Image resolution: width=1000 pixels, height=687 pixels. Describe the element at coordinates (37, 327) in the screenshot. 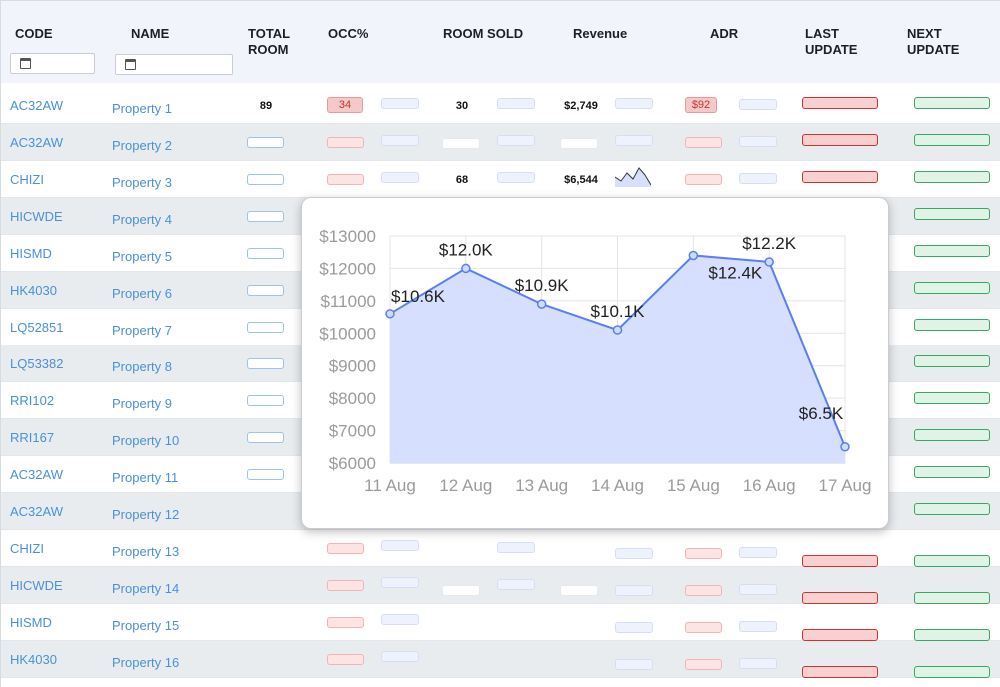

I see `property-code: LQ52851` at that location.